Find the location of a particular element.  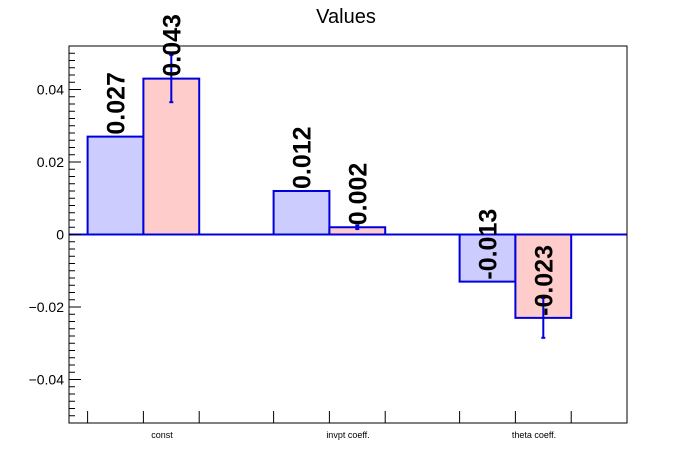

value-label-s0-1: 0.012 is located at coordinates (303, 157).